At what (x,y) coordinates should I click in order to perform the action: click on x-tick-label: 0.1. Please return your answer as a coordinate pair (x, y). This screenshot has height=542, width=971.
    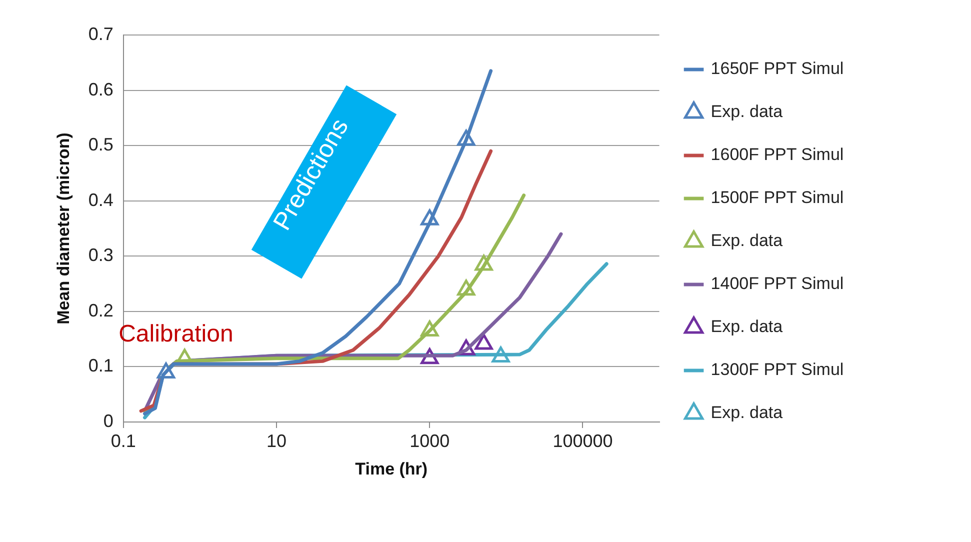
    Looking at the image, I should click on (123, 440).